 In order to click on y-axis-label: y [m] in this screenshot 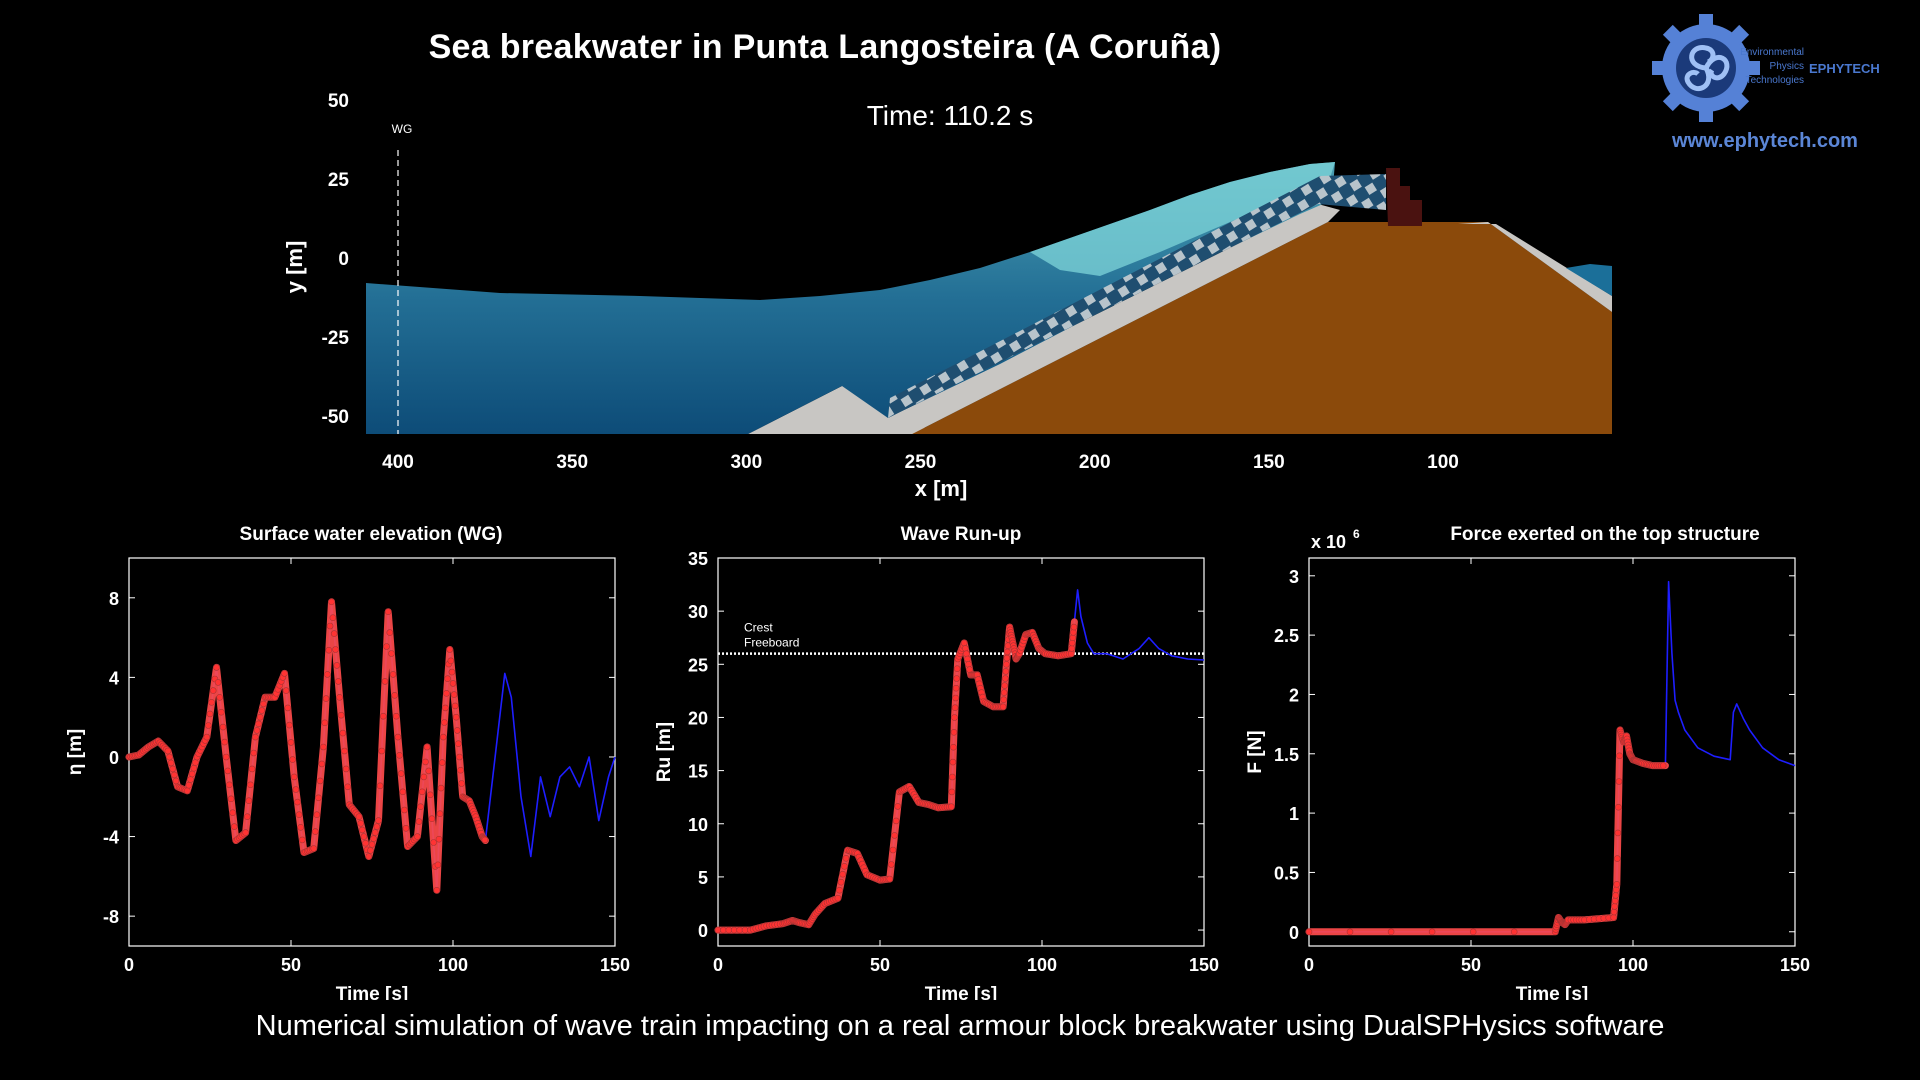, I will do `click(294, 267)`.